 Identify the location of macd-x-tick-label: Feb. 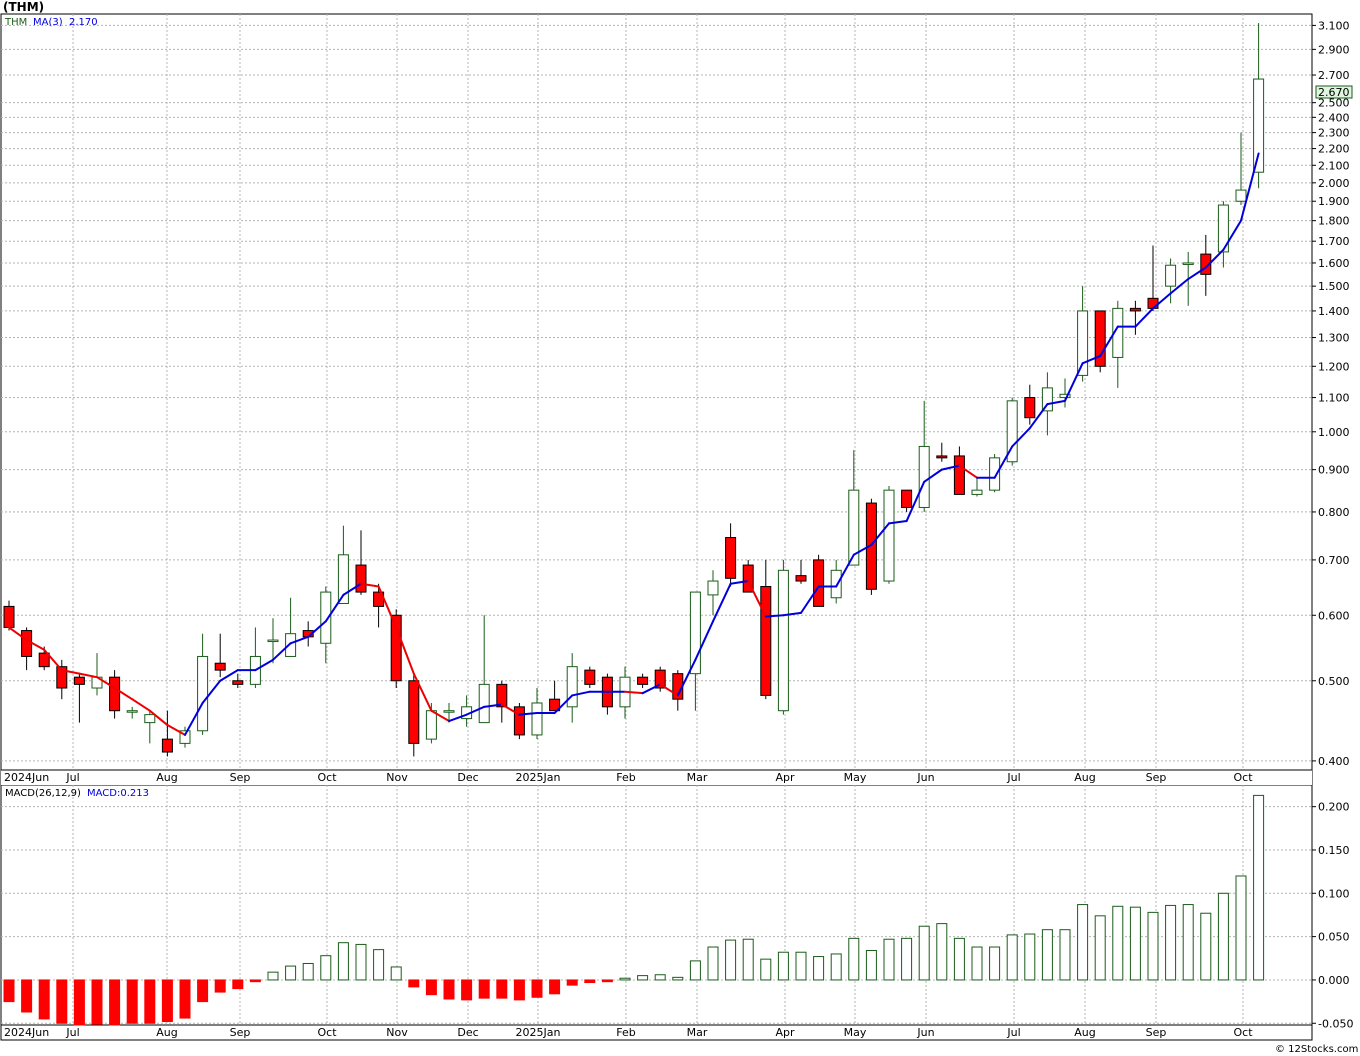
(625, 1032).